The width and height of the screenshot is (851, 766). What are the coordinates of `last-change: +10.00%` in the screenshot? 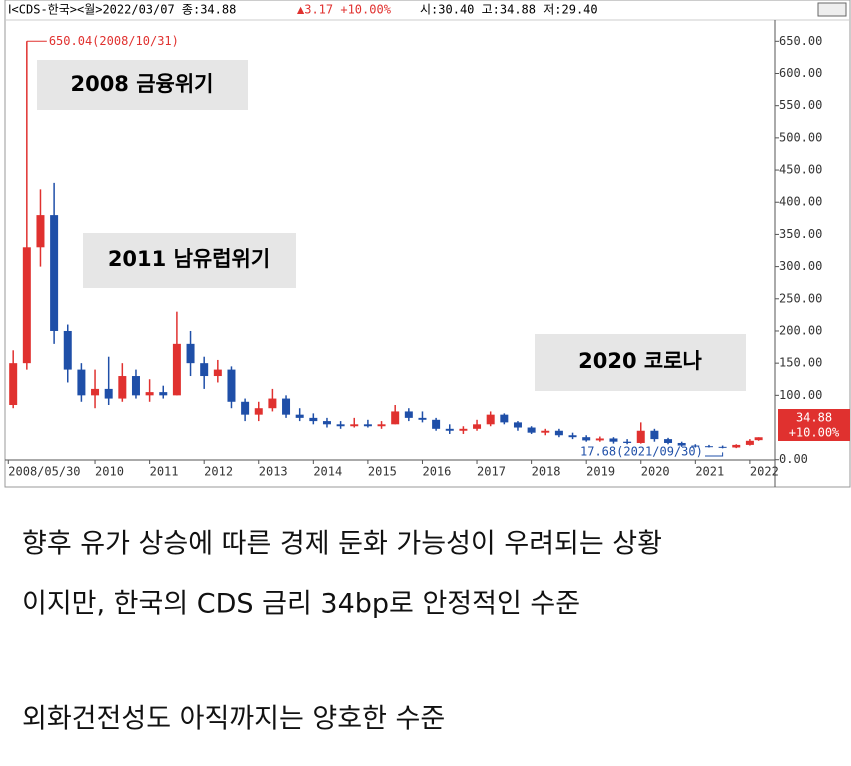 It's located at (814, 433).